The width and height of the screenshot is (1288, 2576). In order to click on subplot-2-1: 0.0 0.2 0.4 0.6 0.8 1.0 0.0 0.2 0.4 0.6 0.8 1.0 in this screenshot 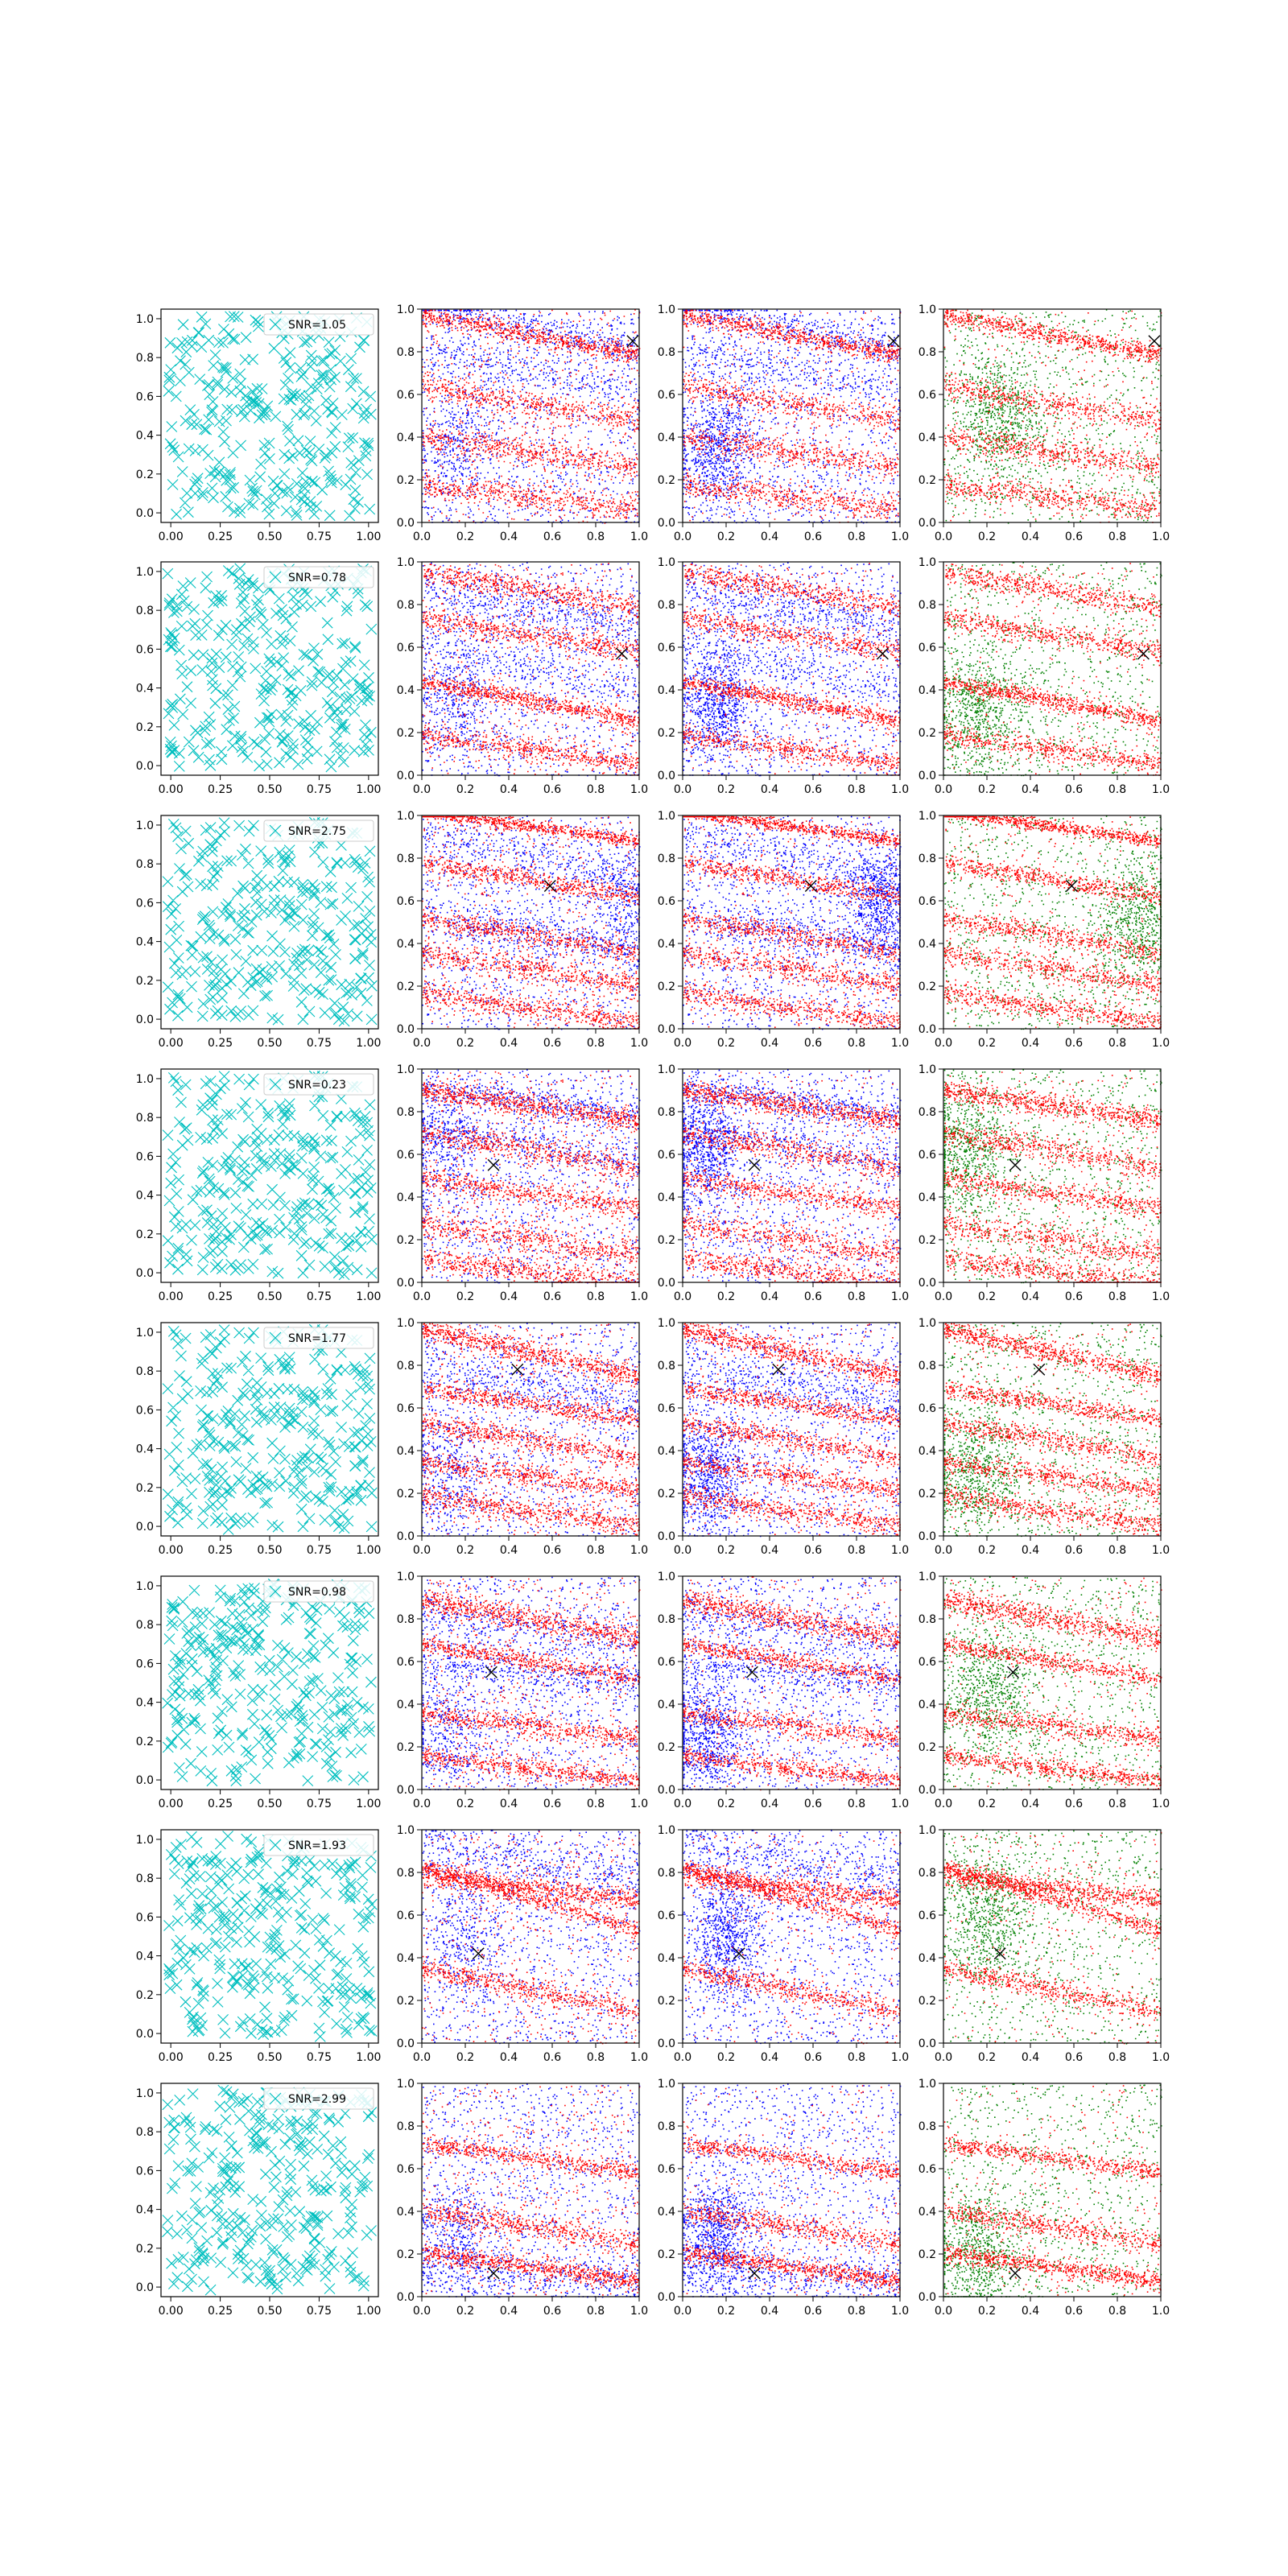, I will do `click(522, 930)`.